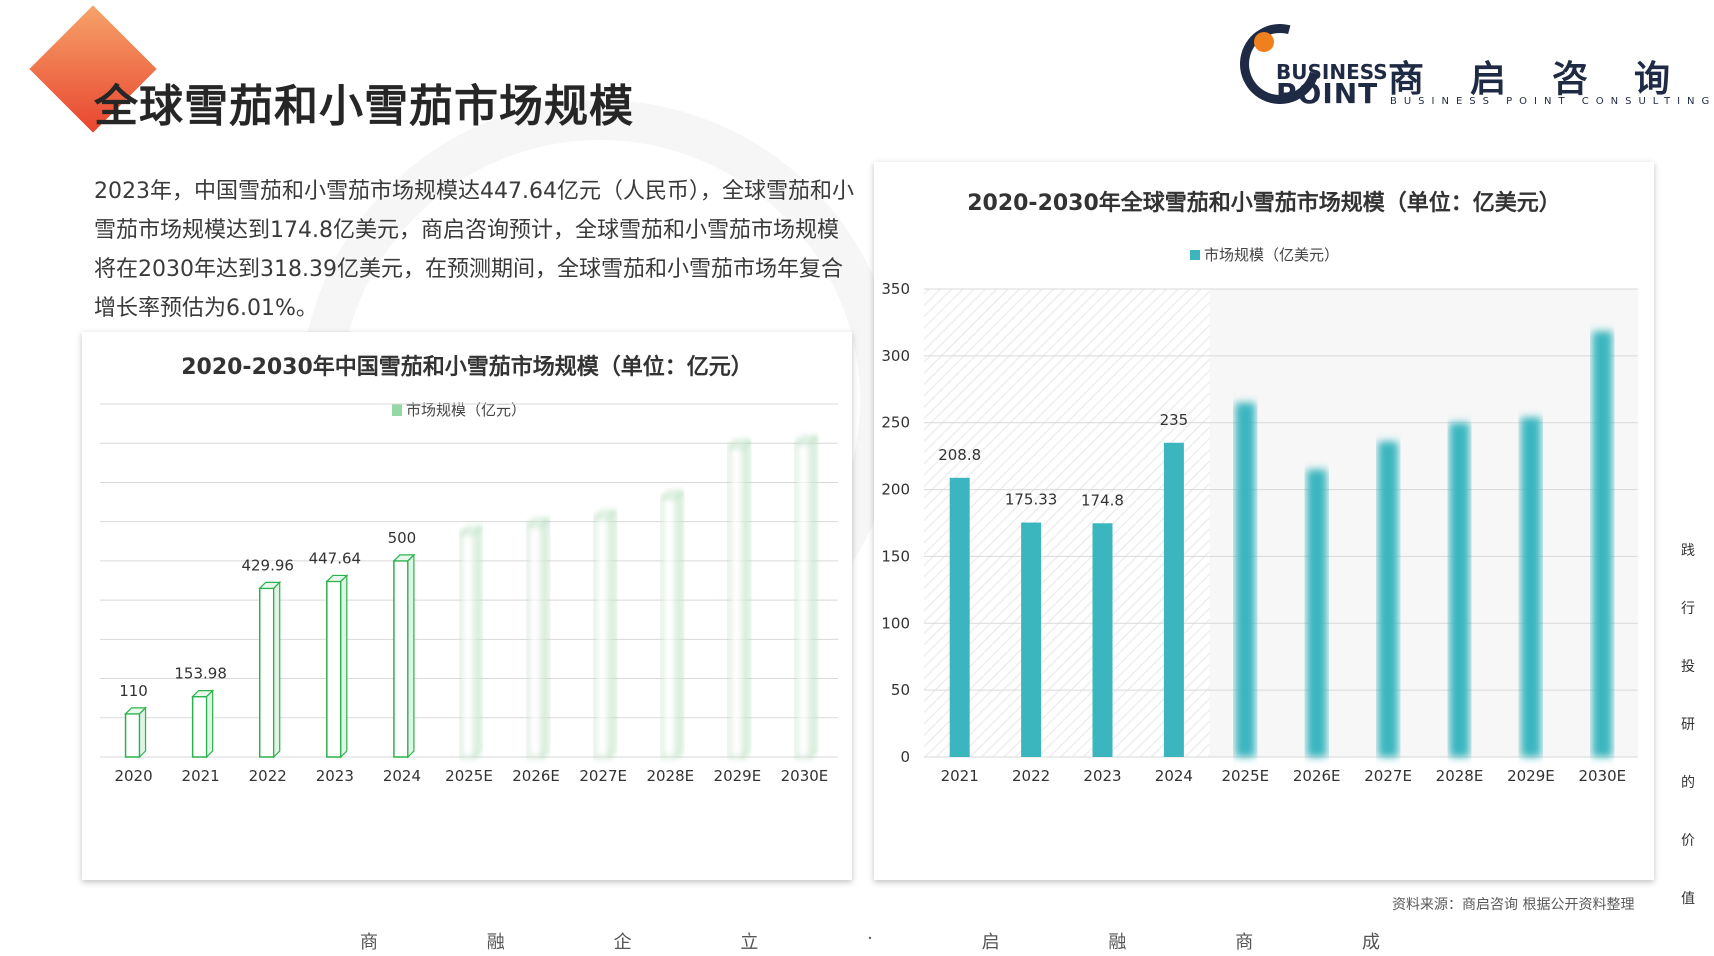 The image size is (1714, 956). Describe the element at coordinates (1327, 93) in the screenshot. I see `logo-point-text: POINT` at that location.